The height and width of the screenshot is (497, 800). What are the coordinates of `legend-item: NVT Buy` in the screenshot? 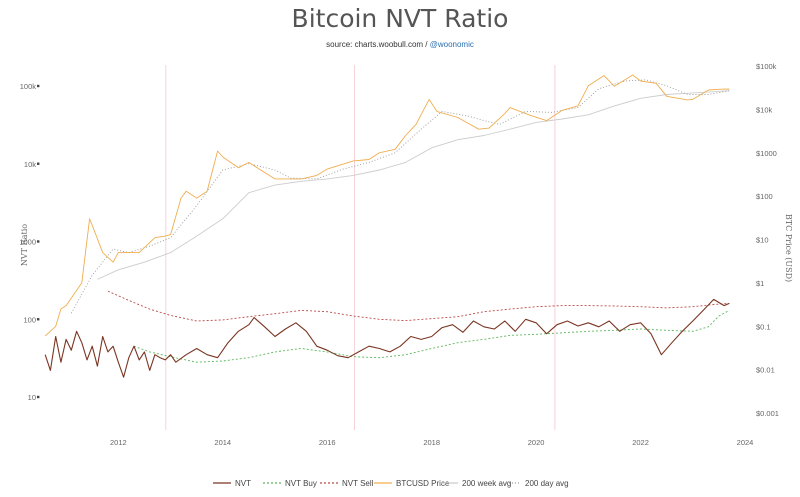 It's located at (290, 483).